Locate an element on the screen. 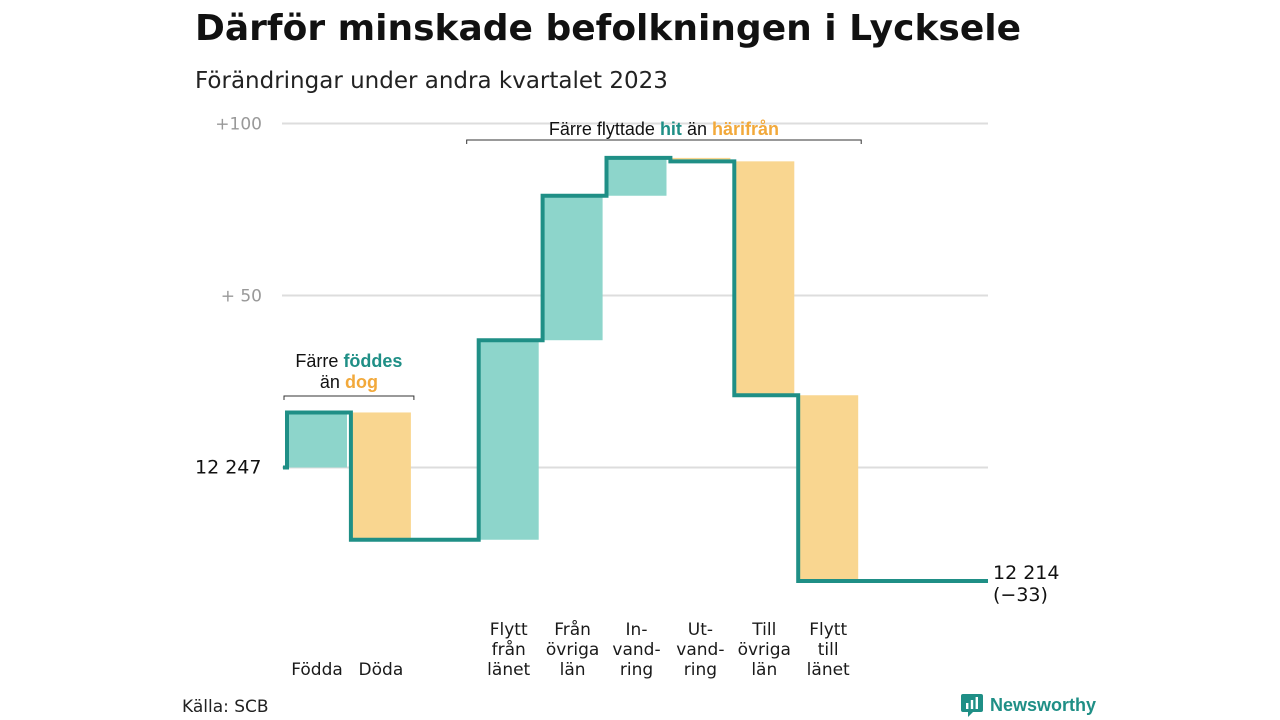 This screenshot has height=720, width=1280. category-label: In- is located at coordinates (637, 630).